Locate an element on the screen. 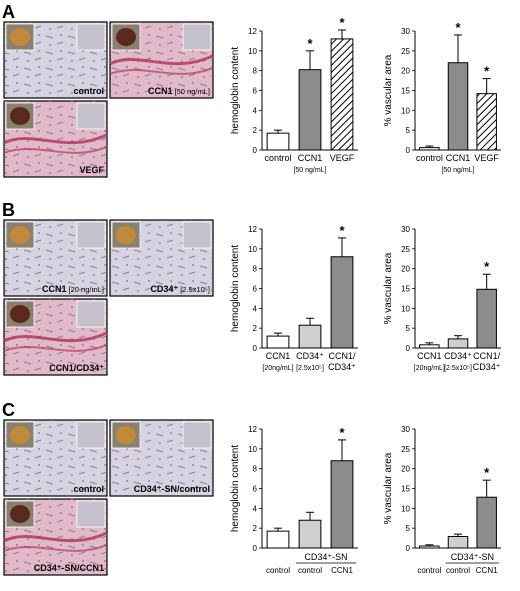  y-tick-label: 6 is located at coordinates (255, 489).